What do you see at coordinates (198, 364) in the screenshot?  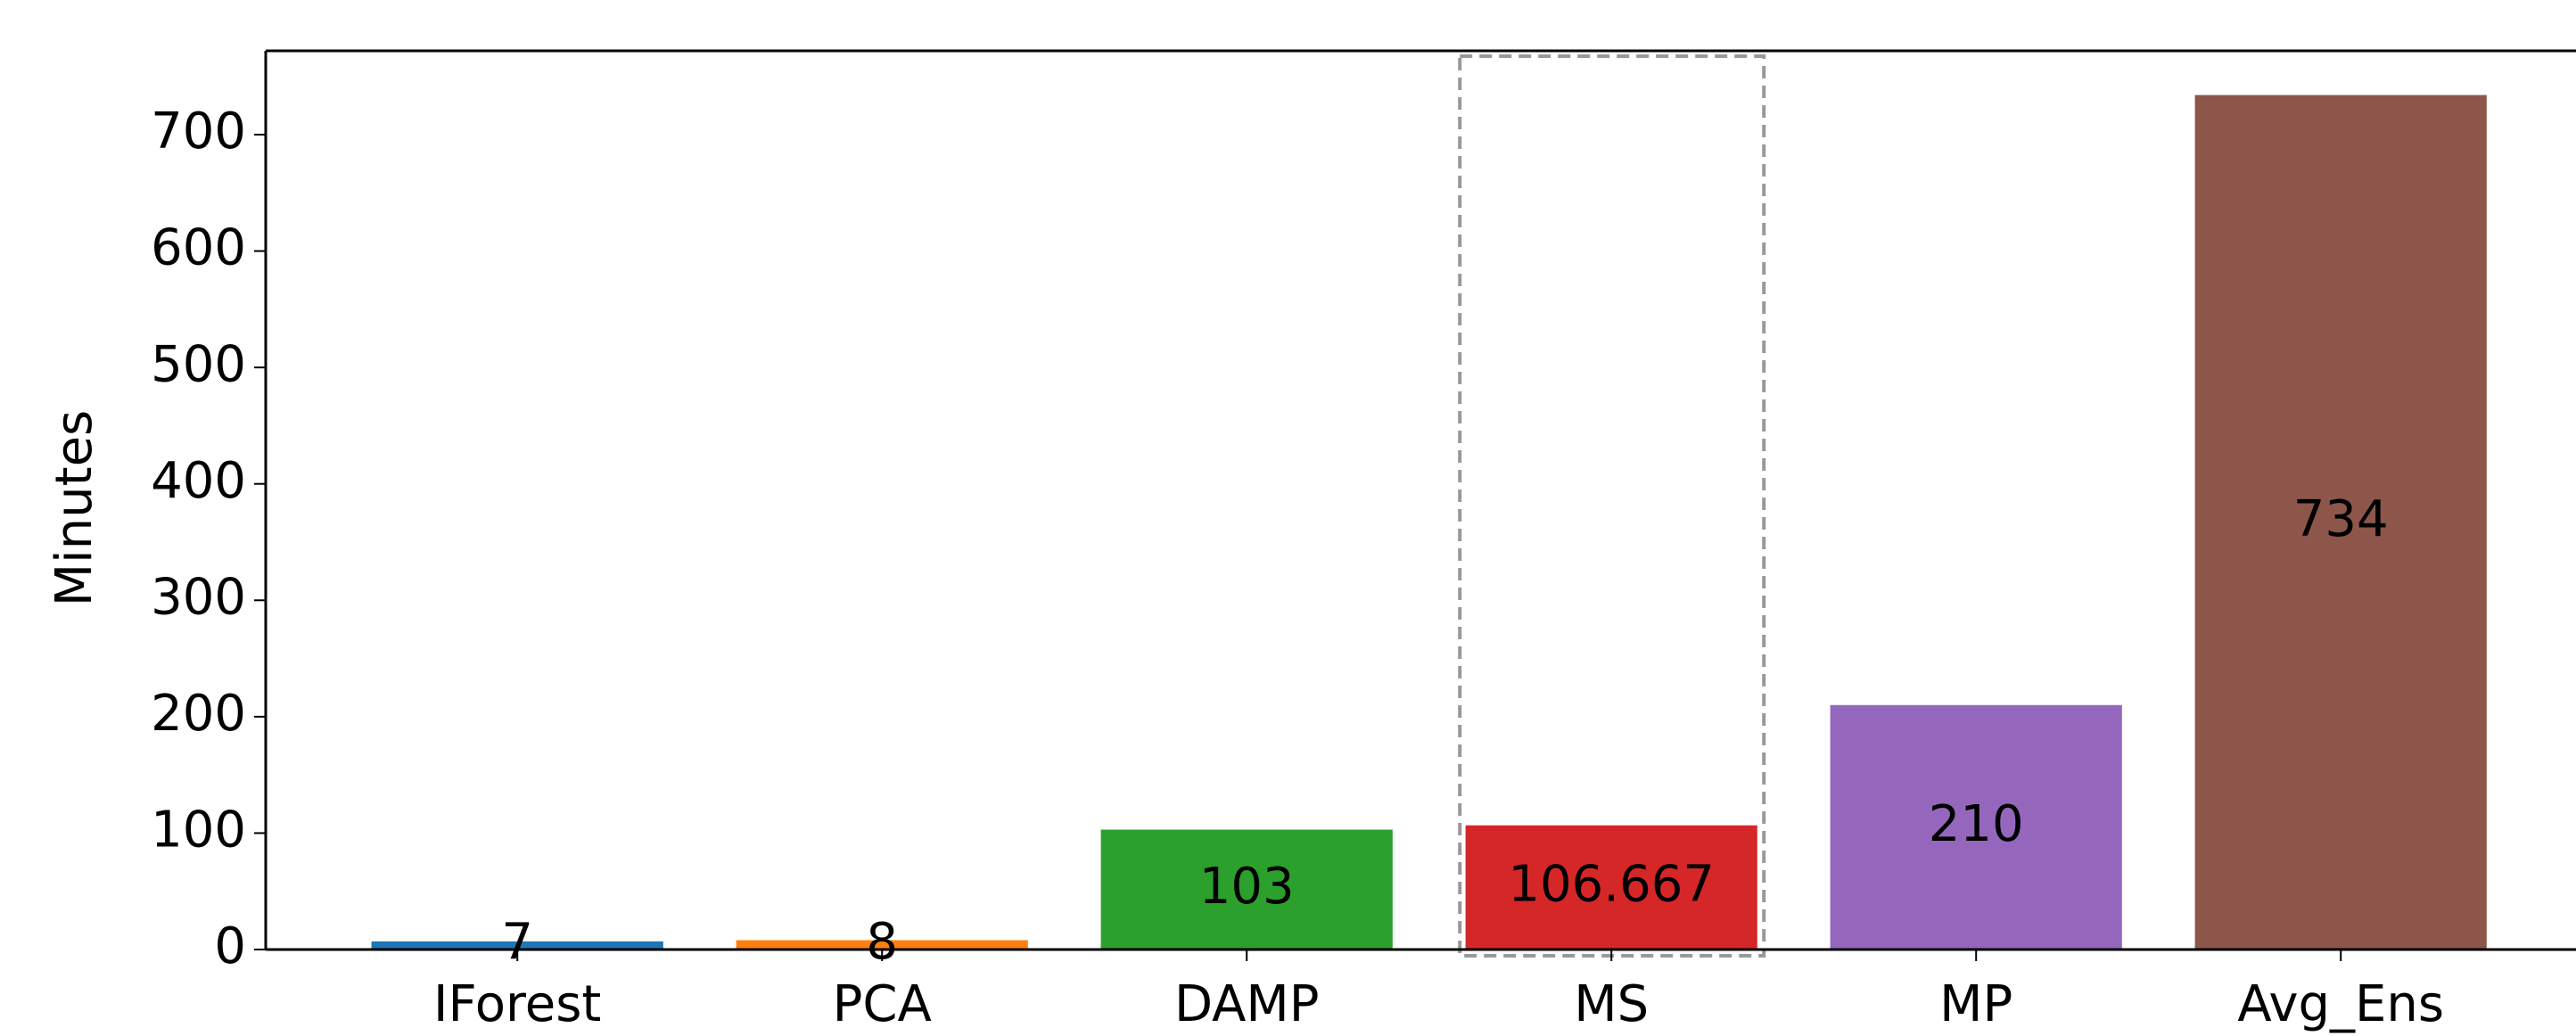 I see `y-tick-label: 500` at bounding box center [198, 364].